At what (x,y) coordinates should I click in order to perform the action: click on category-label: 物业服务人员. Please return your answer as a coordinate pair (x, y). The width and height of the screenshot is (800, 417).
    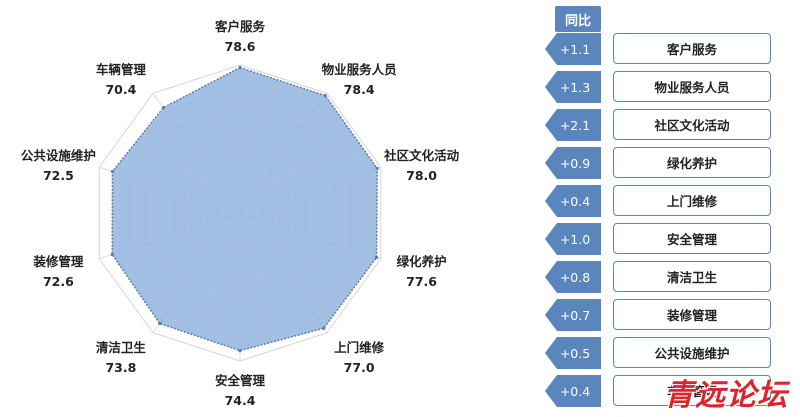
    Looking at the image, I should click on (692, 86).